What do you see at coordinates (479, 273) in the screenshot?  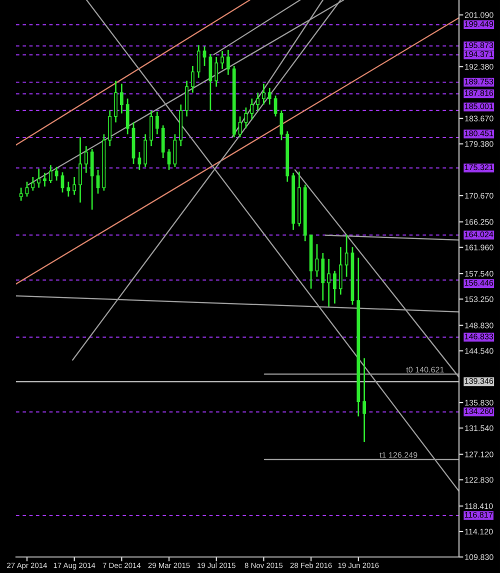 I see `y-tick-label: 157.540` at bounding box center [479, 273].